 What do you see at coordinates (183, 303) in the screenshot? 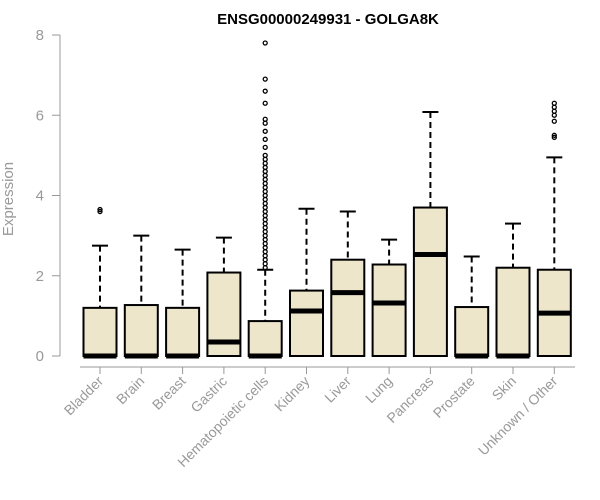
I see `box-breast` at bounding box center [183, 303].